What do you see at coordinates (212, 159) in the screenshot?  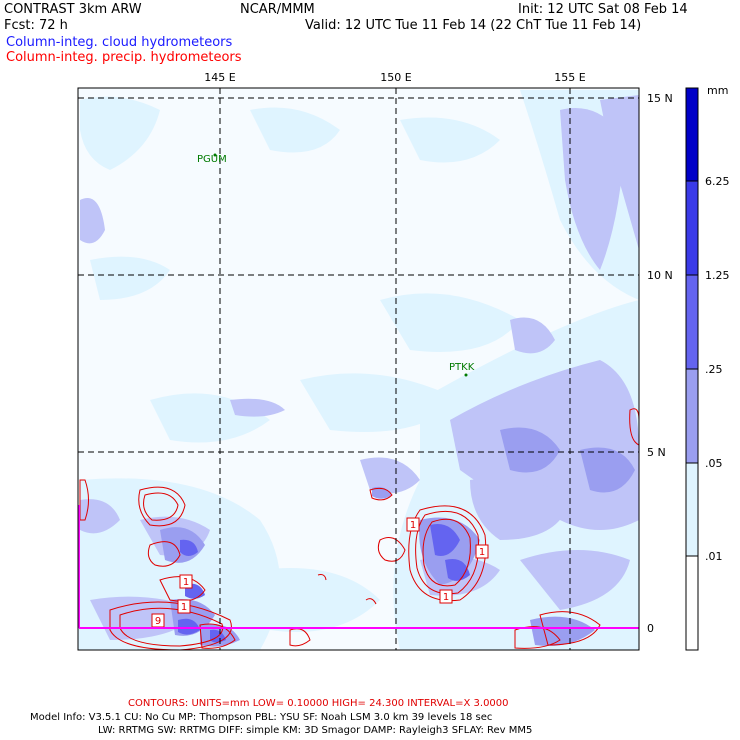 I see `station-label-pgum: PGUM` at bounding box center [212, 159].